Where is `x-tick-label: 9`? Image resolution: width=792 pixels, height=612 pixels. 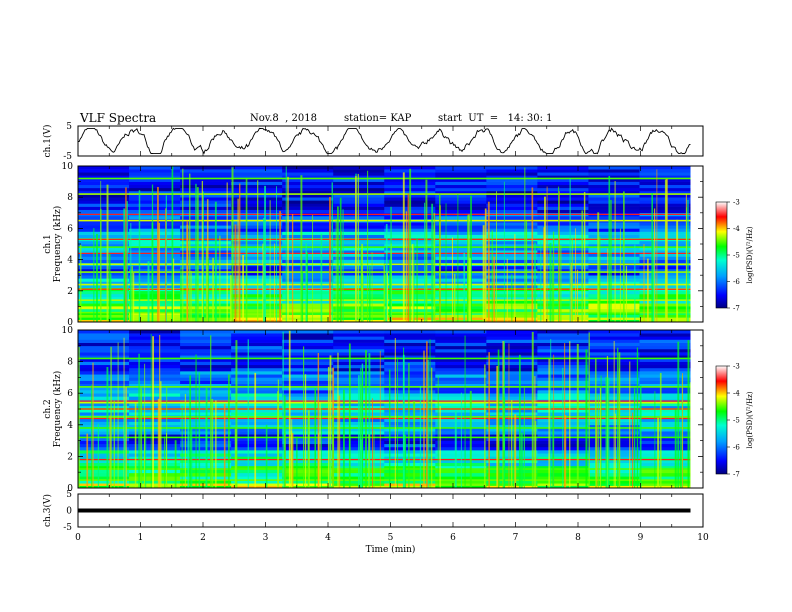 x-tick-label: 9 is located at coordinates (641, 538).